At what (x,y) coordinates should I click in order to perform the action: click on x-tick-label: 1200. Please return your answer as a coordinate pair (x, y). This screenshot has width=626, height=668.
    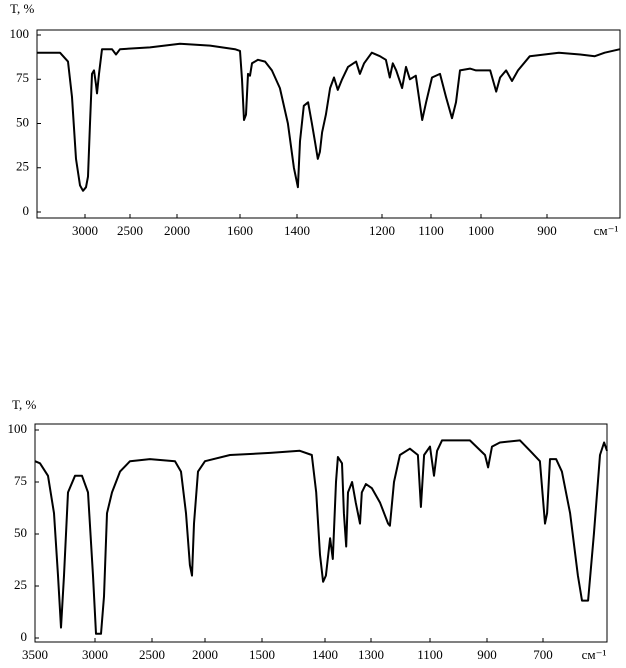
    Looking at the image, I should click on (382, 230).